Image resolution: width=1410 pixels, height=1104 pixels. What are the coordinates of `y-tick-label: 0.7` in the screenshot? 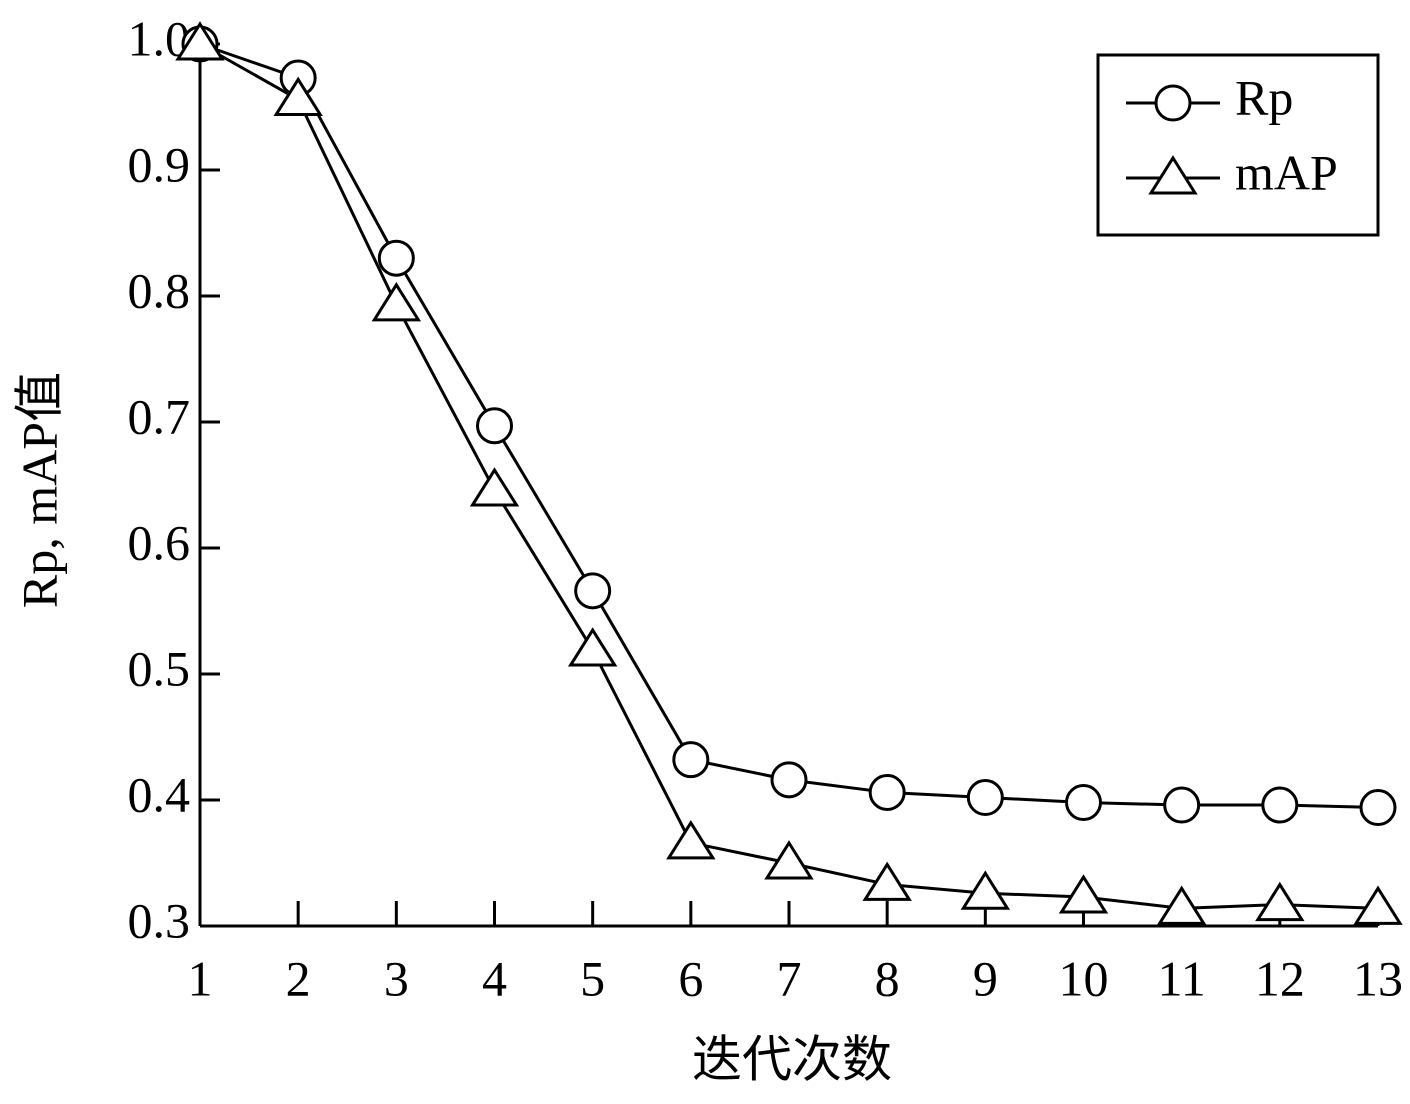 It's located at (159, 416).